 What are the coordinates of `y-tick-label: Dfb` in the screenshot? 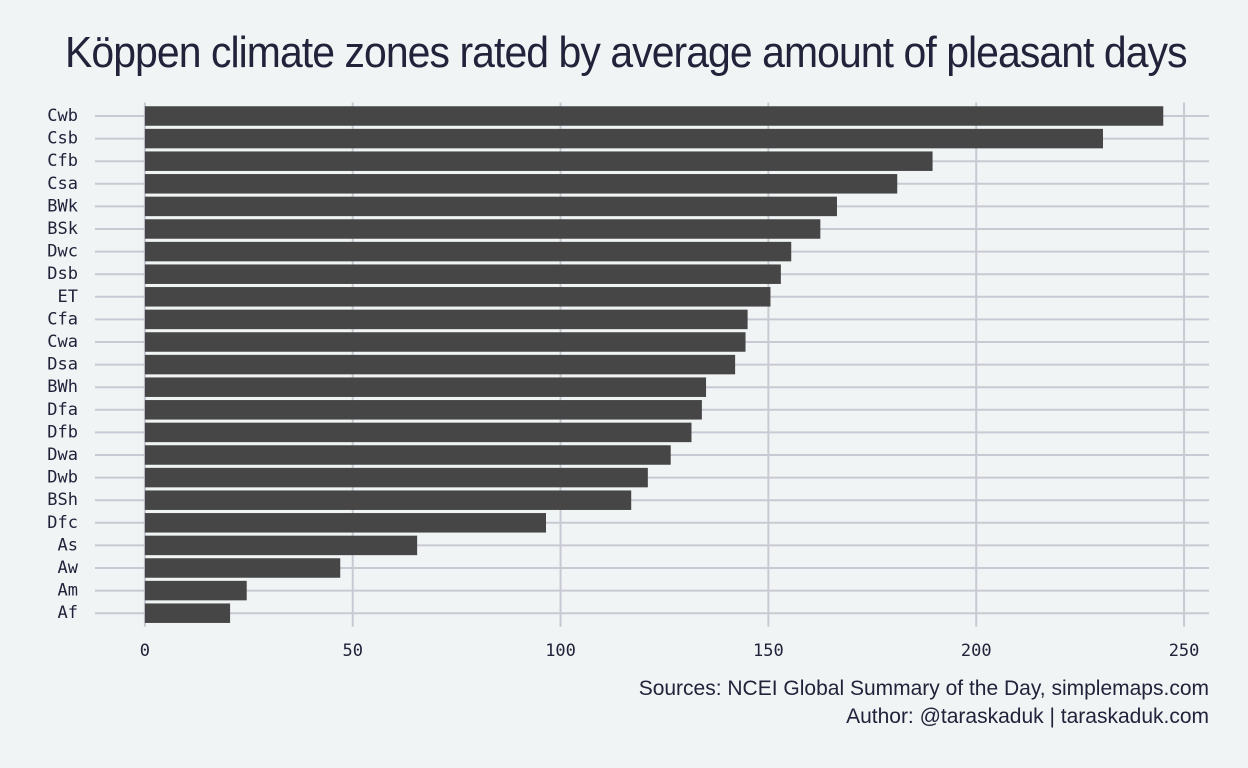 It's located at (62, 432).